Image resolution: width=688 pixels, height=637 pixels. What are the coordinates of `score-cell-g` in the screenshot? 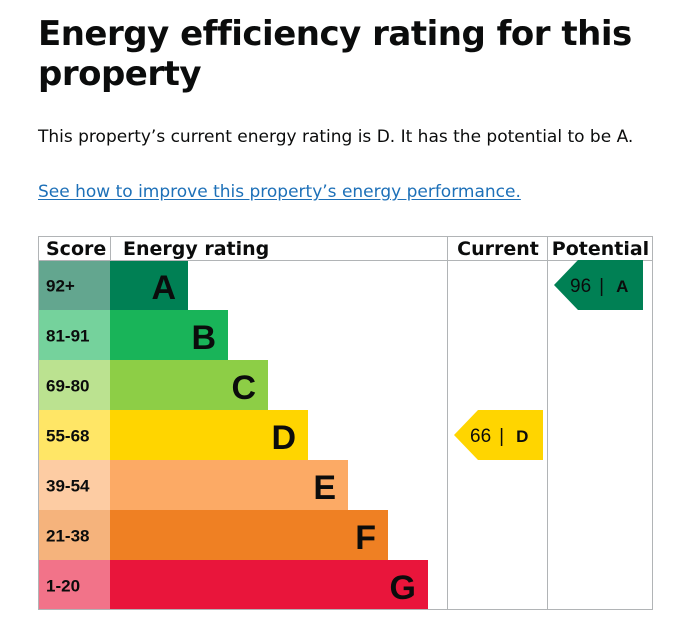 It's located at (74, 585).